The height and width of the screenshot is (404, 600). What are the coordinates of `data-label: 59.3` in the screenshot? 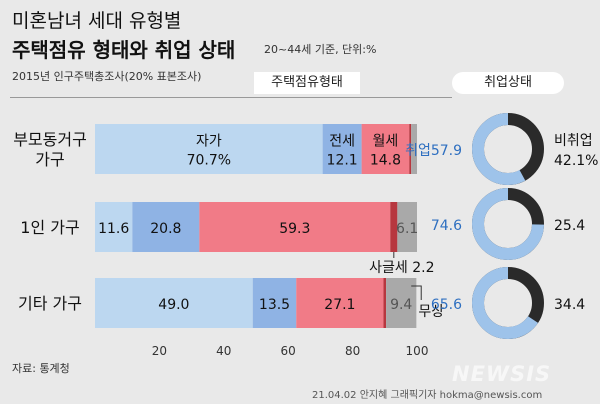 It's located at (294, 229).